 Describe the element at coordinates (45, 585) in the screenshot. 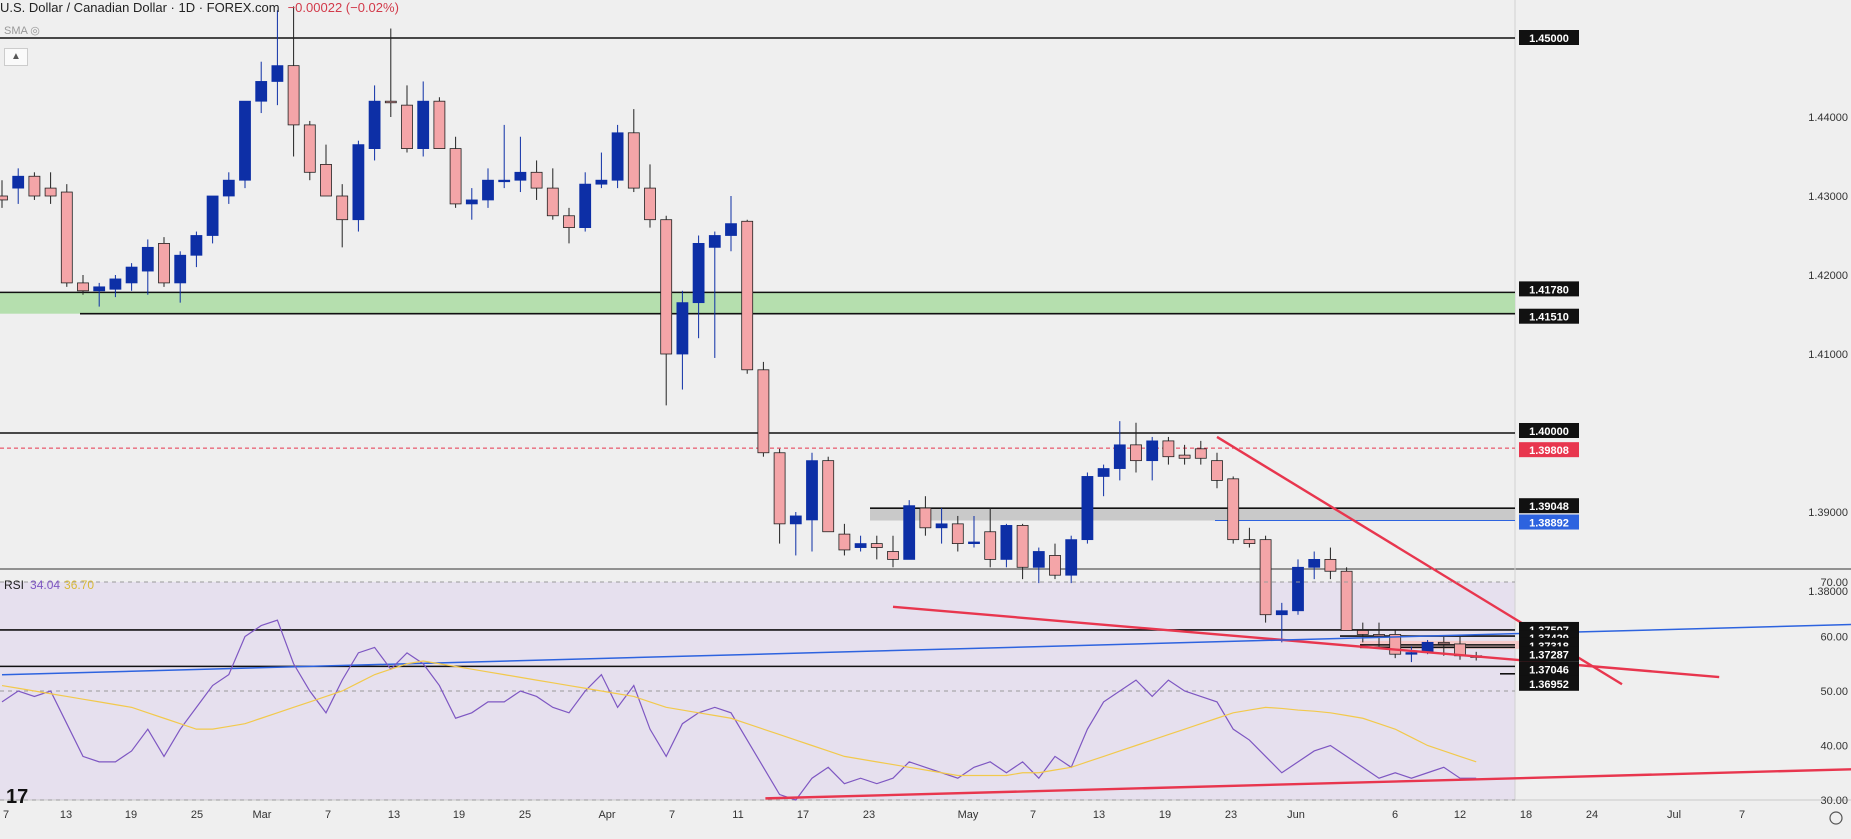

I see `rsi-value: 34.04` at that location.